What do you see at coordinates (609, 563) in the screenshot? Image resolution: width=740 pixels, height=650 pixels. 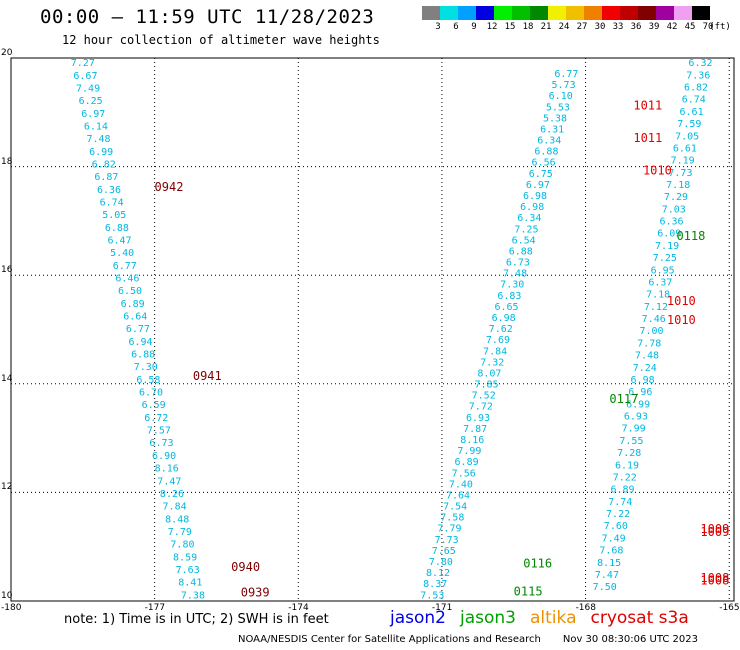 I see `wave-height-value: 8.15` at bounding box center [609, 563].